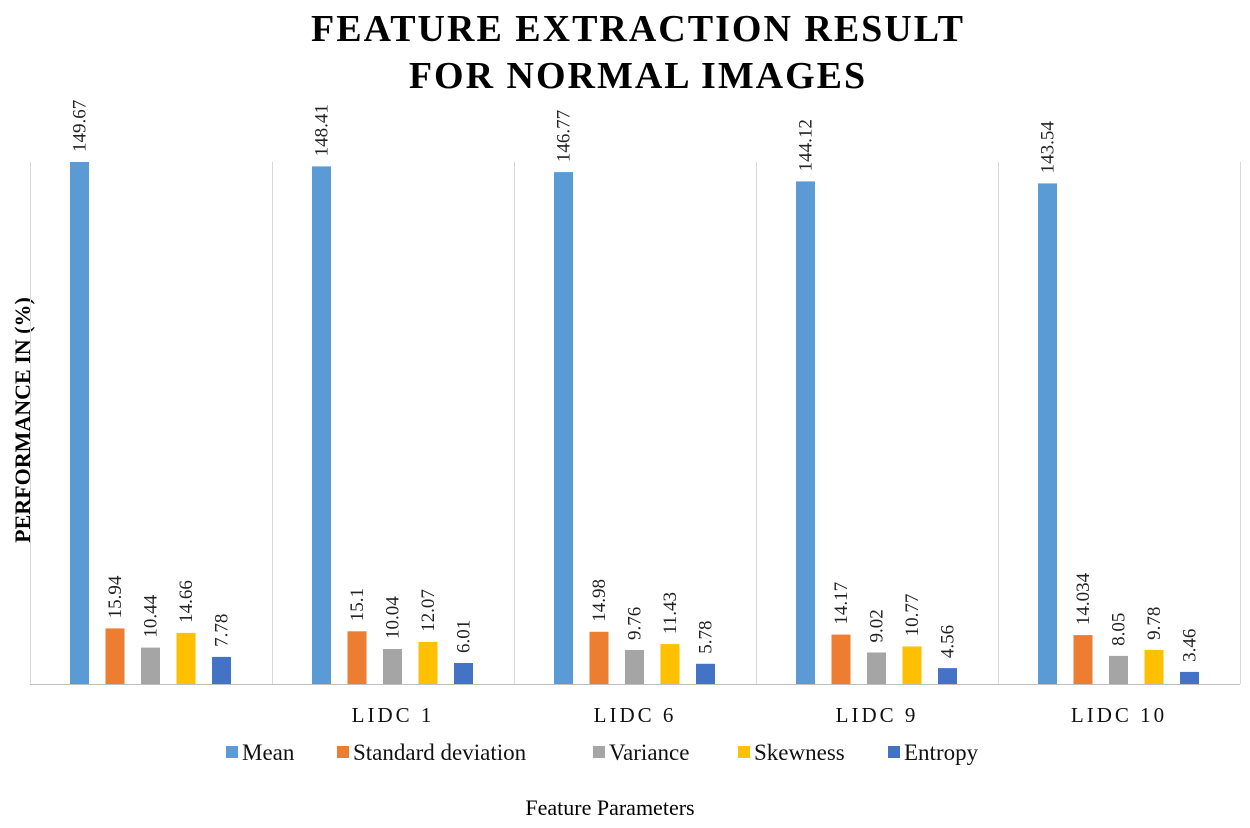 Image resolution: width=1250 pixels, height=828 pixels. What do you see at coordinates (322, 130) in the screenshot?
I see `data-label-mean: 148.41` at bounding box center [322, 130].